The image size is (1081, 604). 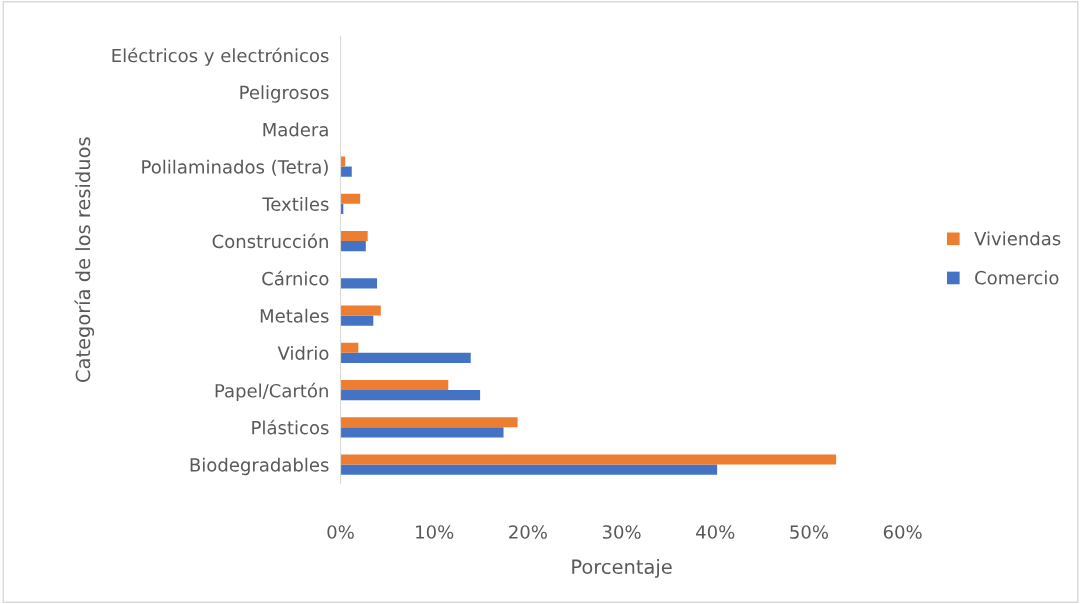 What do you see at coordinates (290, 427) in the screenshot?
I see `y-tick-label: Plásticos` at bounding box center [290, 427].